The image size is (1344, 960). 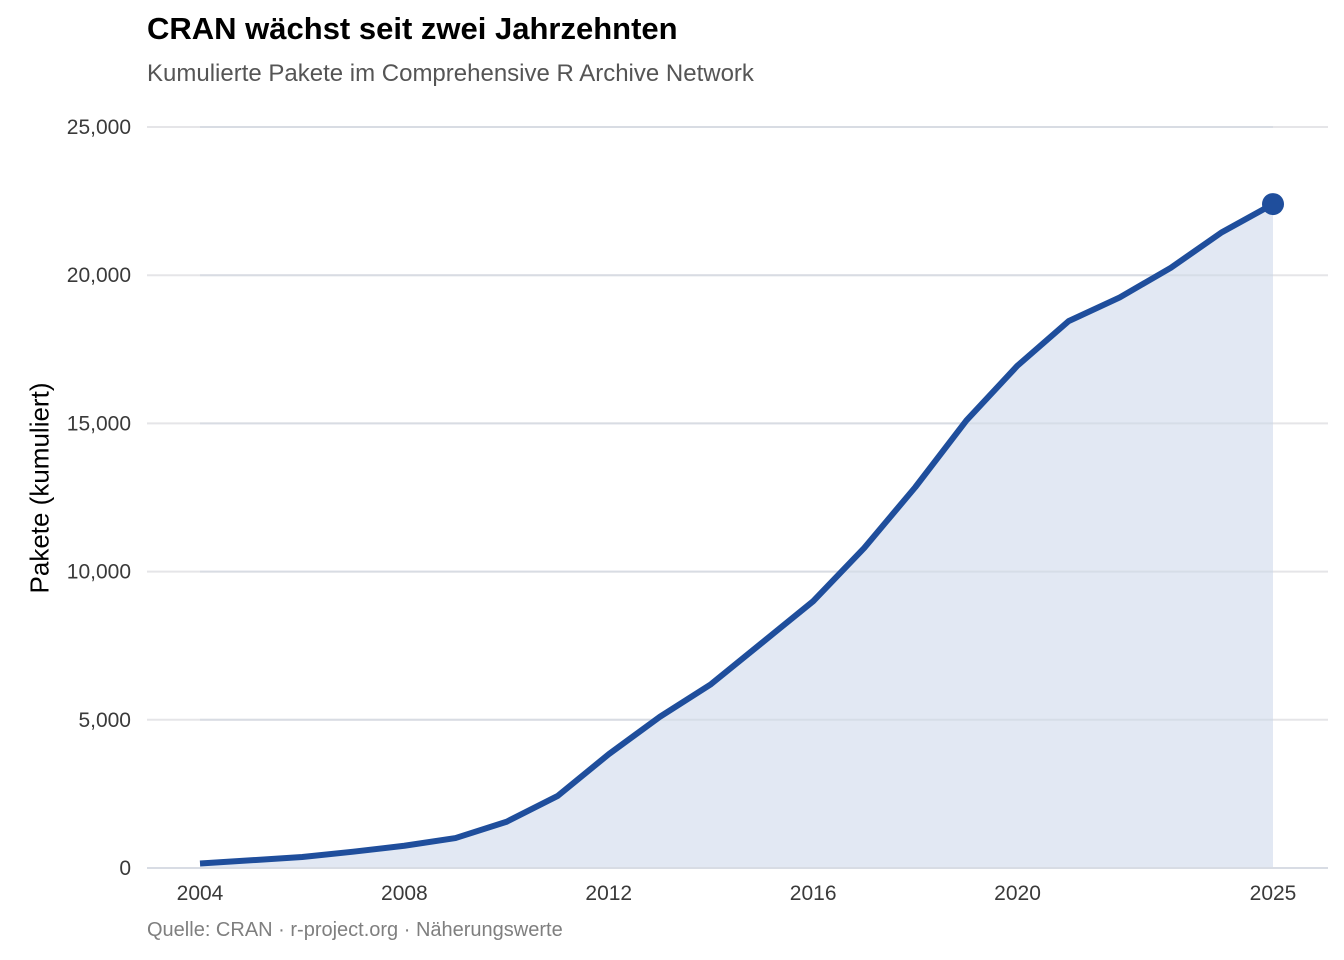 What do you see at coordinates (99, 423) in the screenshot?
I see `y-tick-label: 15,000` at bounding box center [99, 423].